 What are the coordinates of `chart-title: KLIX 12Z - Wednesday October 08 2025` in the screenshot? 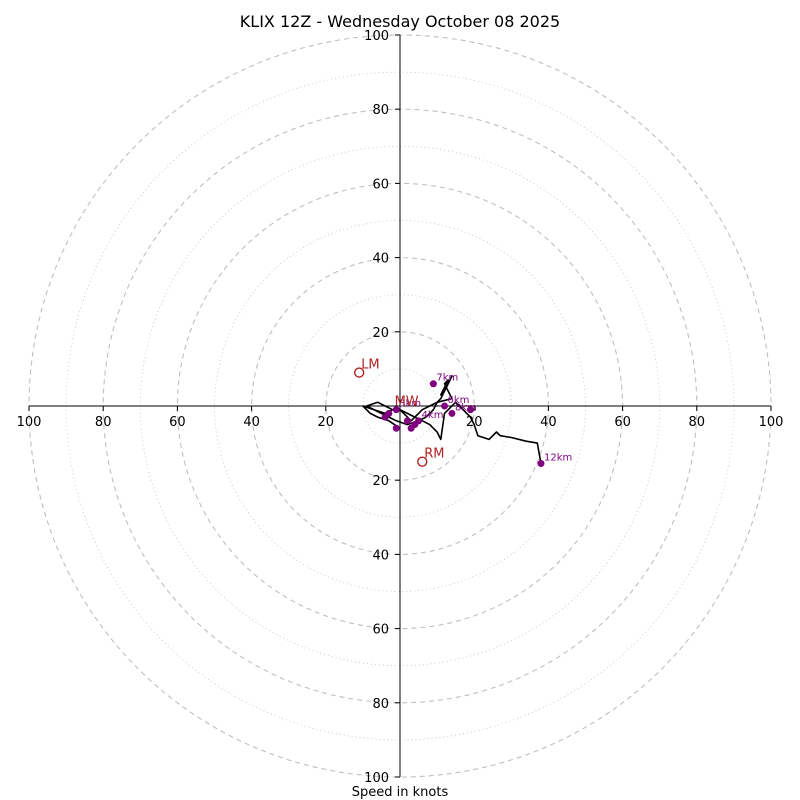 It's located at (400, 21).